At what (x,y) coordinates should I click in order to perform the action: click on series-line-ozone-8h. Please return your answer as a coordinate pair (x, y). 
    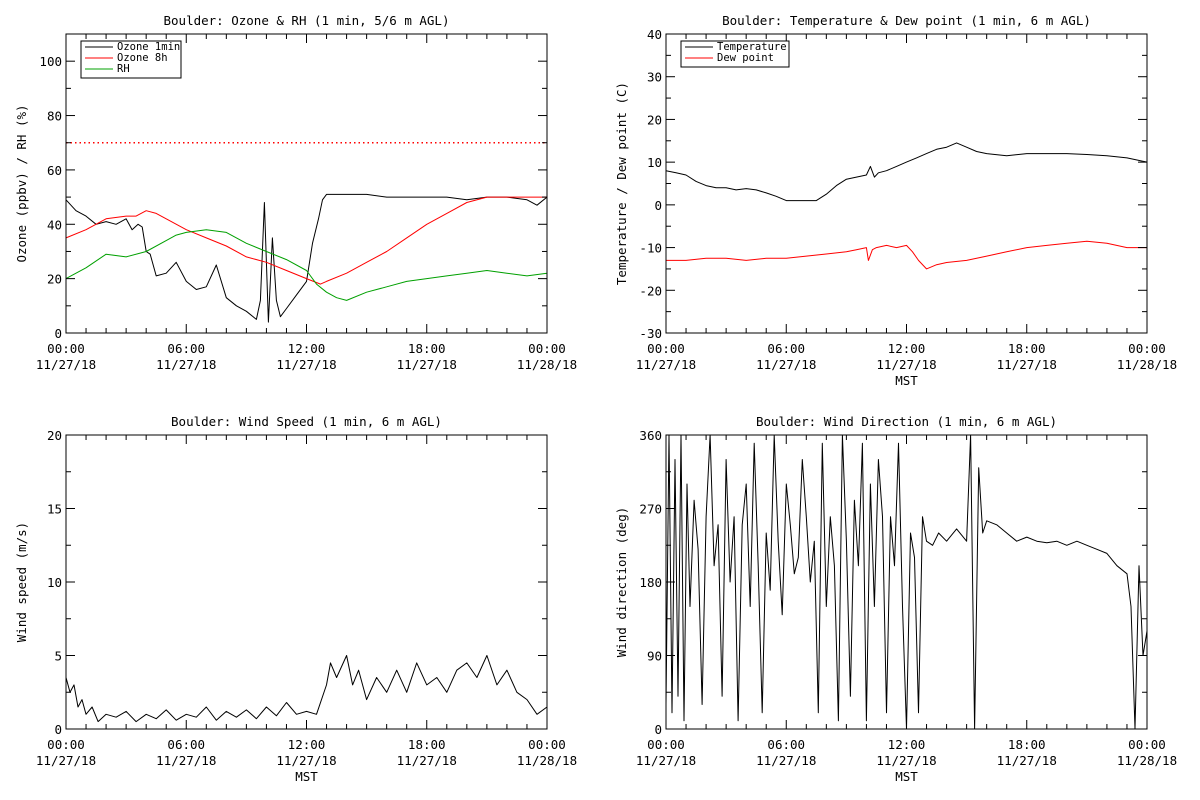
    Looking at the image, I should click on (306, 240).